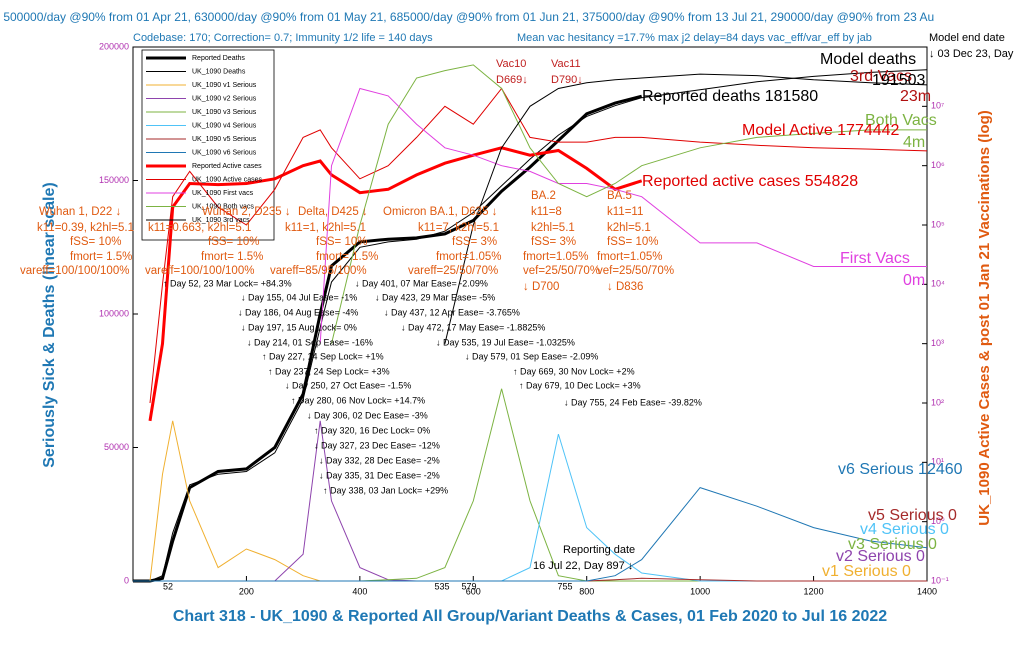 The height and width of the screenshot is (648, 1024). What do you see at coordinates (892, 544) in the screenshot?
I see `end-label: v3 Serious 0` at bounding box center [892, 544].